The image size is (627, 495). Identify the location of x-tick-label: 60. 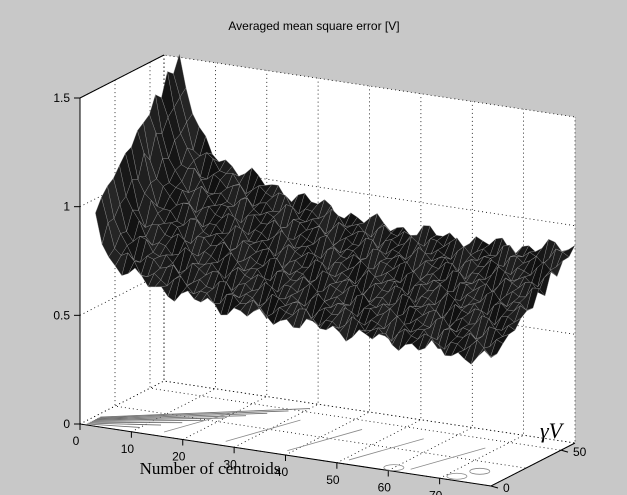
(385, 488).